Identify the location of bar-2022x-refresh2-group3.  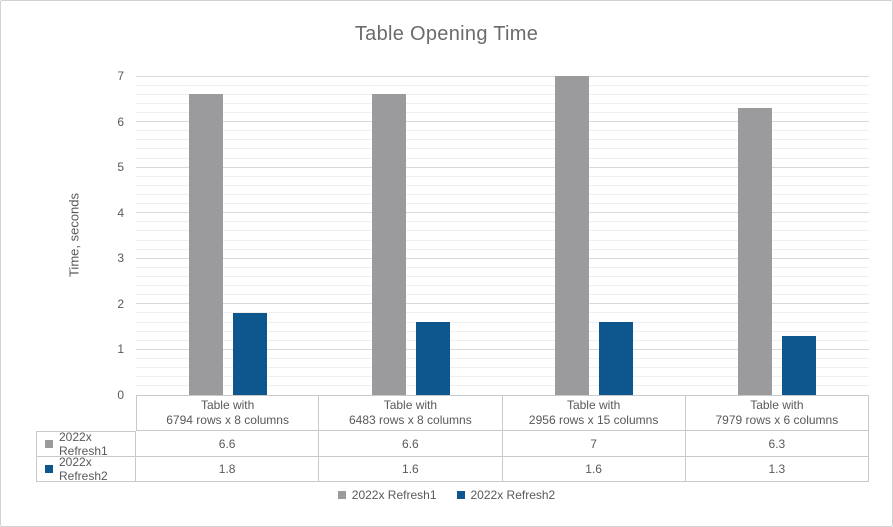
(616, 358).